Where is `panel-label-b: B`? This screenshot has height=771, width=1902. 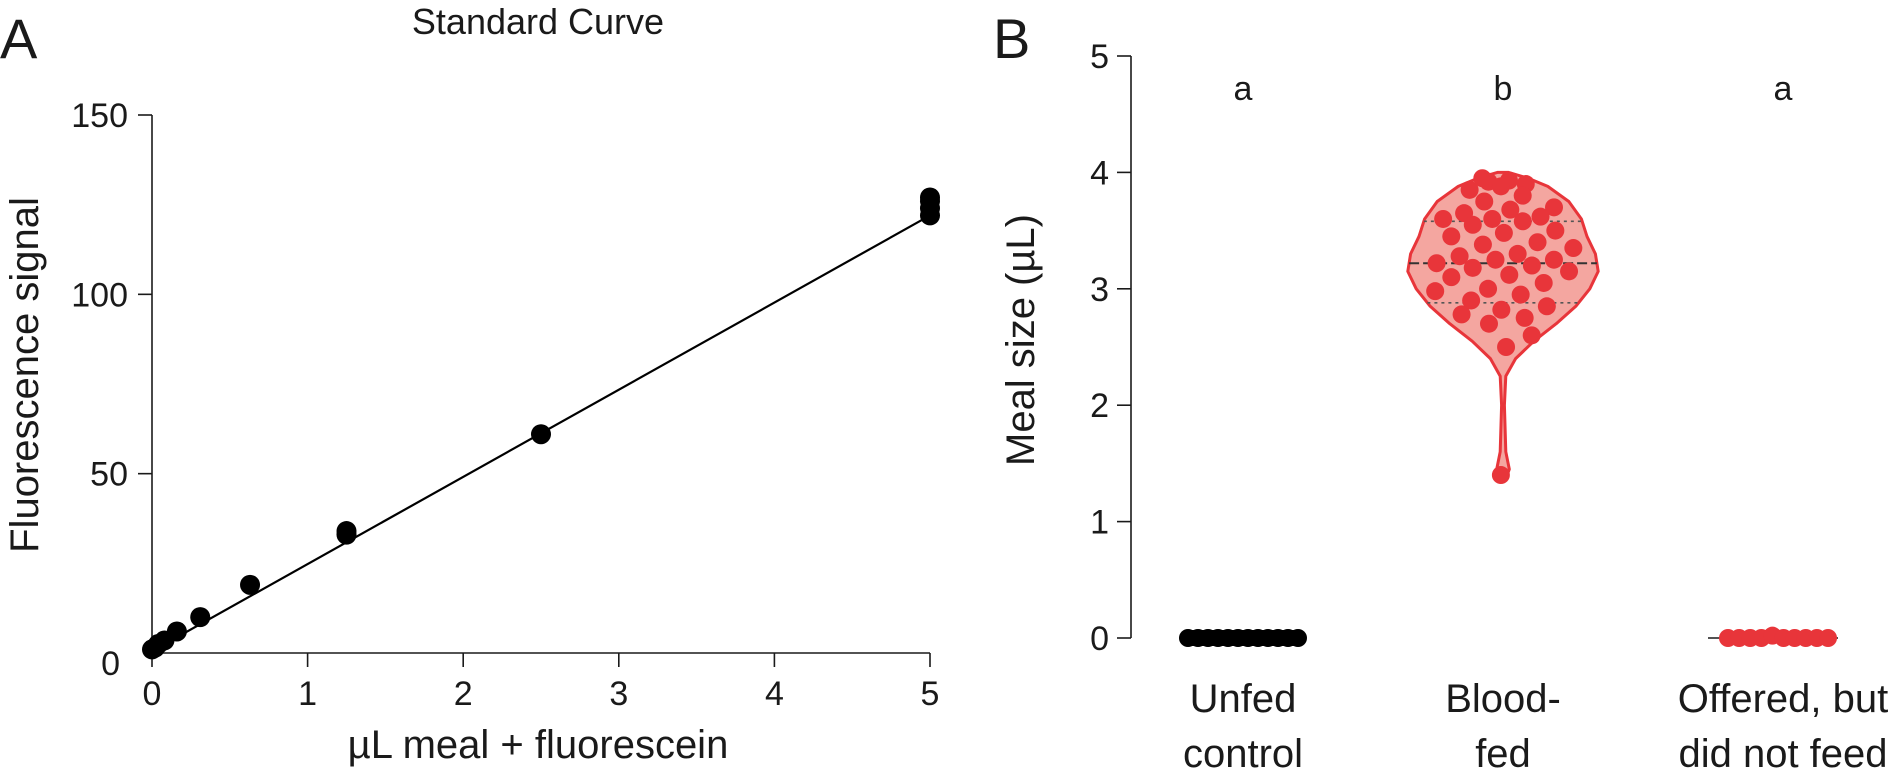
panel-label-b: B is located at coordinates (1011, 38).